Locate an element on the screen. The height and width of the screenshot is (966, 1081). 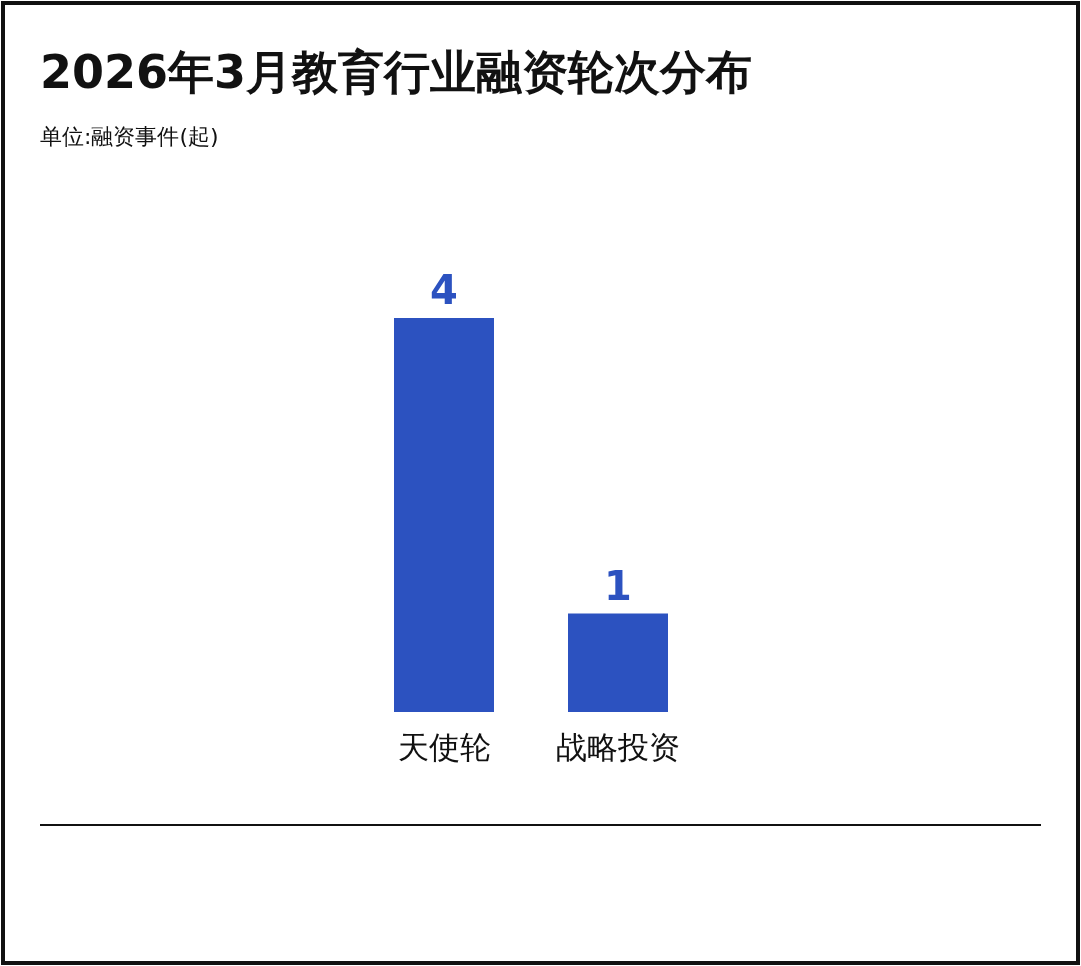
x-tick-label: 战略投资 is located at coordinates (618, 747).